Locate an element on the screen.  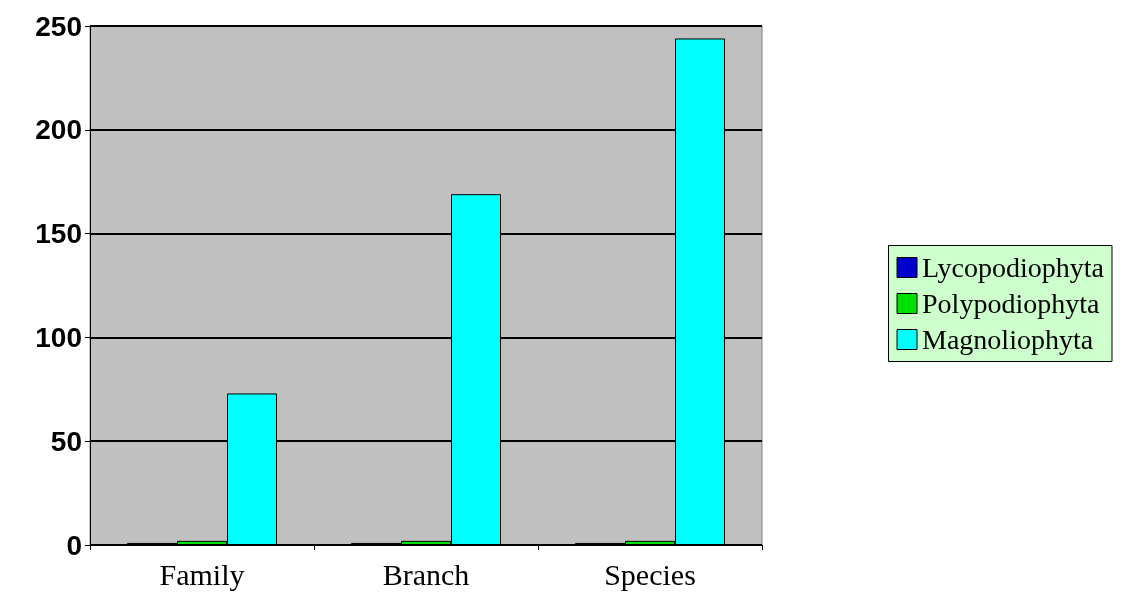
x-tick-label: Family is located at coordinates (202, 574).